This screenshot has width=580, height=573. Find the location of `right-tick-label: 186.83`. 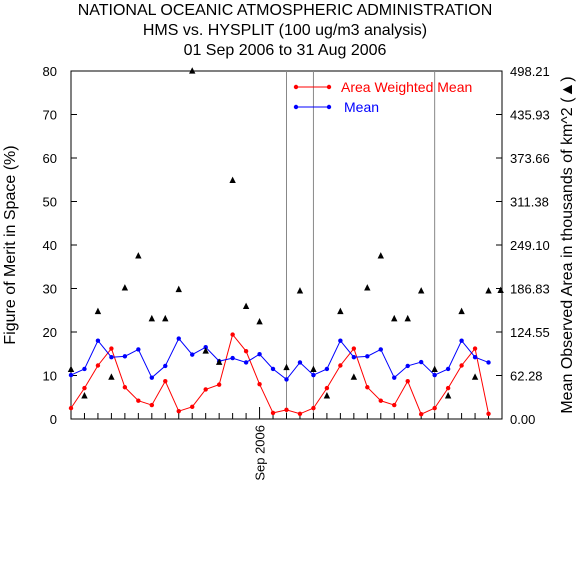

right-tick-label: 186.83 is located at coordinates (530, 289).